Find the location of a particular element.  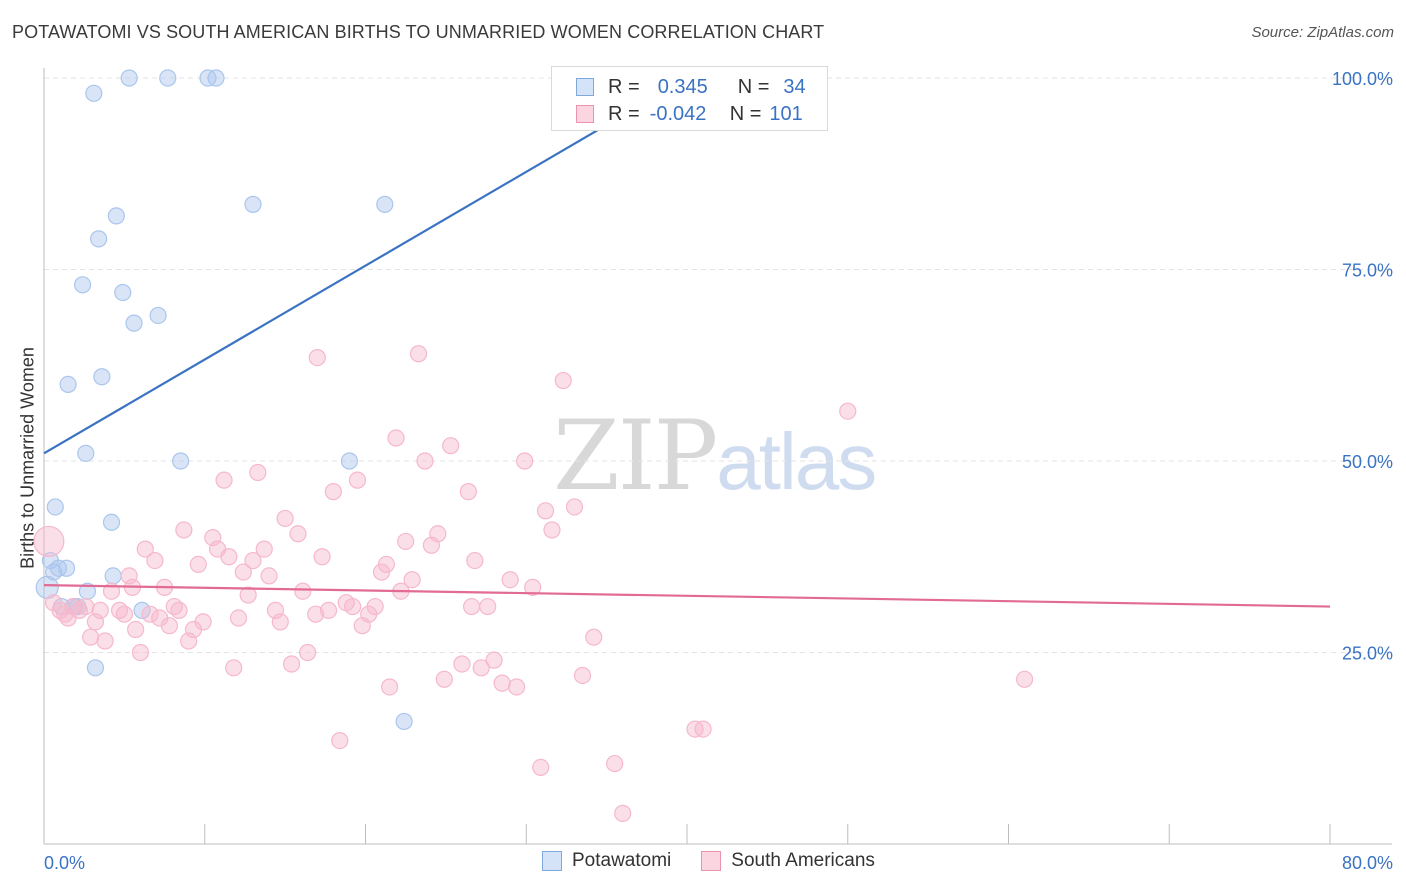

x-tick-label: 80.0% is located at coordinates (1367, 863).